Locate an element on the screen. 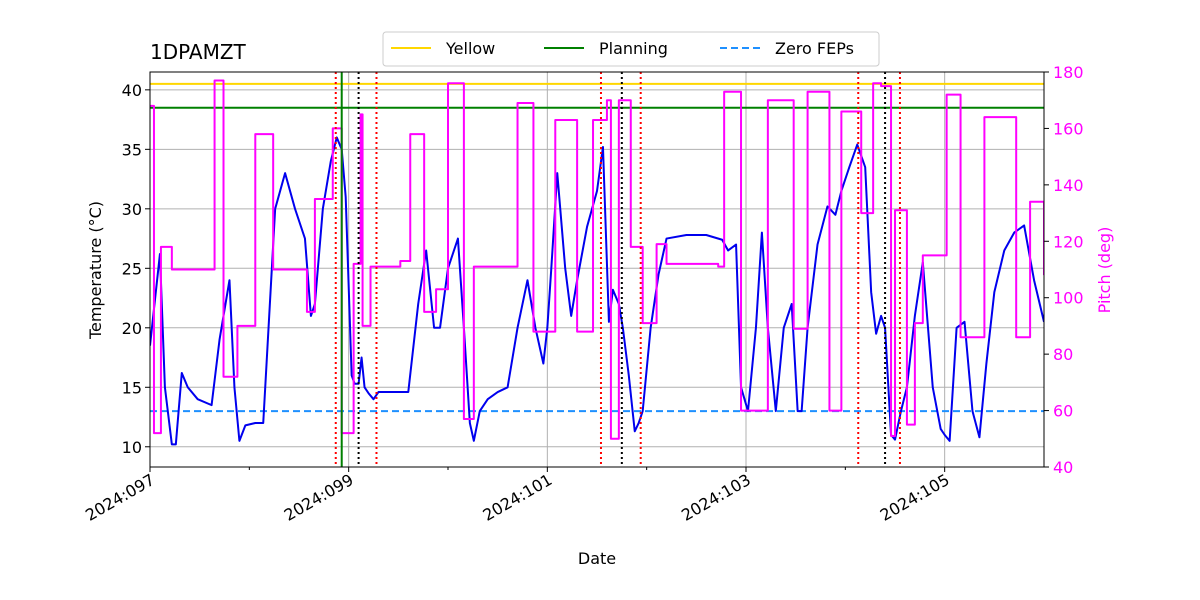 Image resolution: width=1200 pixels, height=600 pixels. legend-box is located at coordinates (631, 49).